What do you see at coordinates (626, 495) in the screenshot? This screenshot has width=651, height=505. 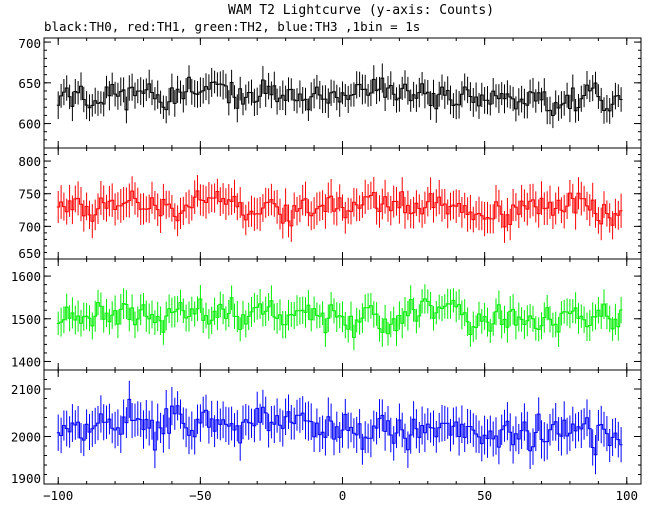 I see `x-tick-label: 100` at bounding box center [626, 495].